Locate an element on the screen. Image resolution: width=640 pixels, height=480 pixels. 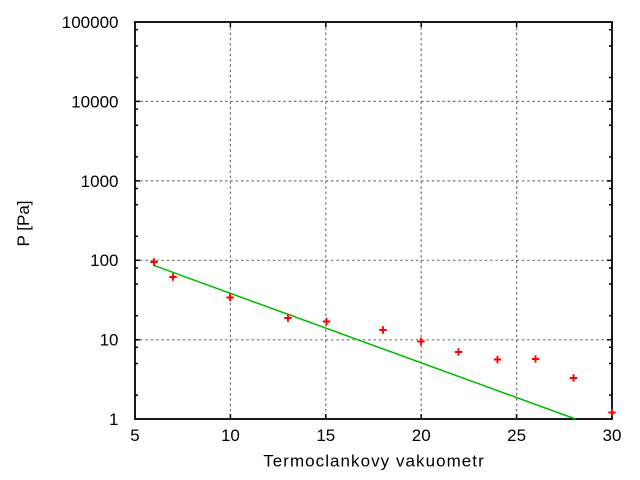
svg-text: Termoclankovy vakuometr is located at coordinates (374, 461).